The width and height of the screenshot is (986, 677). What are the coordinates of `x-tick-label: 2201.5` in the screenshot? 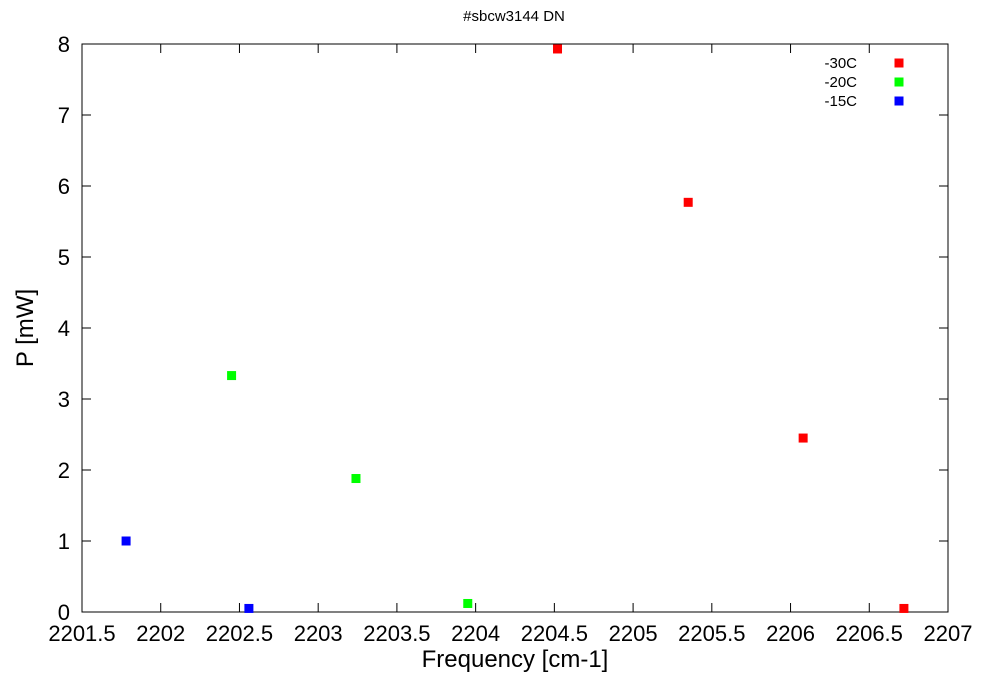 It's located at (81, 633).